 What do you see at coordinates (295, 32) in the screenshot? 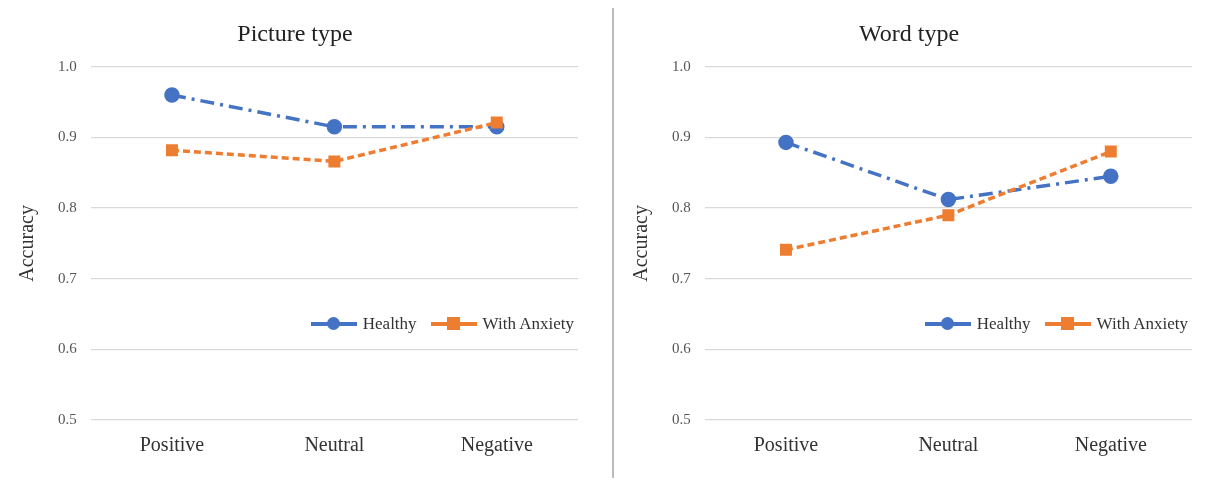
I see `chart-title: Picture type` at bounding box center [295, 32].